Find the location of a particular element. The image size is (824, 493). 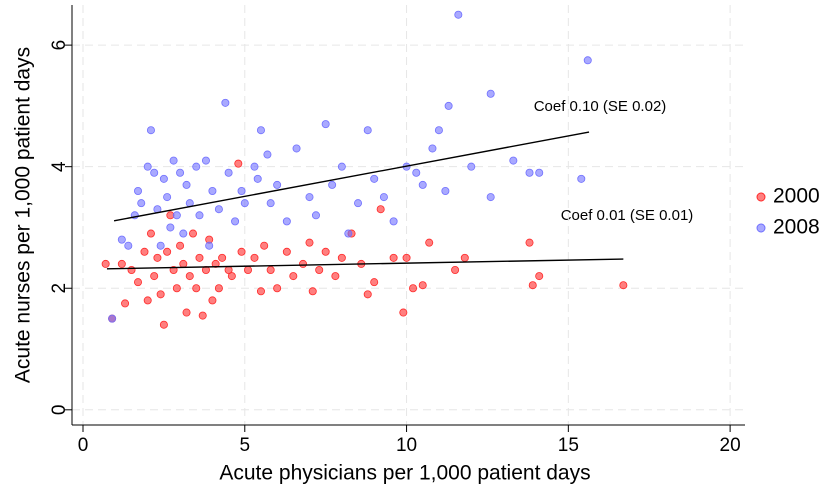

y-tick-label: 4 is located at coordinates (59, 166).